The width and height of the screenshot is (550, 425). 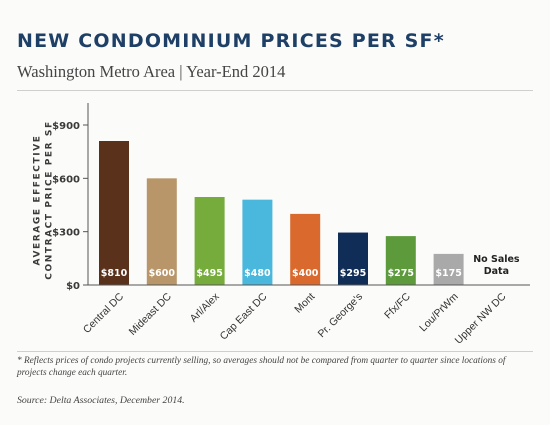 I want to click on x-tick-label: Lou/PrWm, so click(x=439, y=312).